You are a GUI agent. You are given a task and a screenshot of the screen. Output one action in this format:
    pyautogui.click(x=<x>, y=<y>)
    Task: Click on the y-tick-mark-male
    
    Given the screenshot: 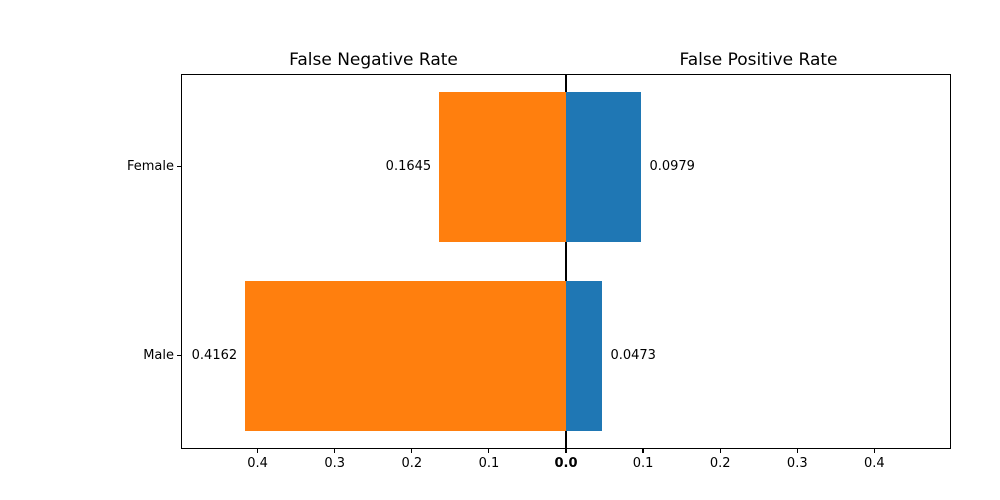 What is the action you would take?
    pyautogui.click(x=179, y=355)
    